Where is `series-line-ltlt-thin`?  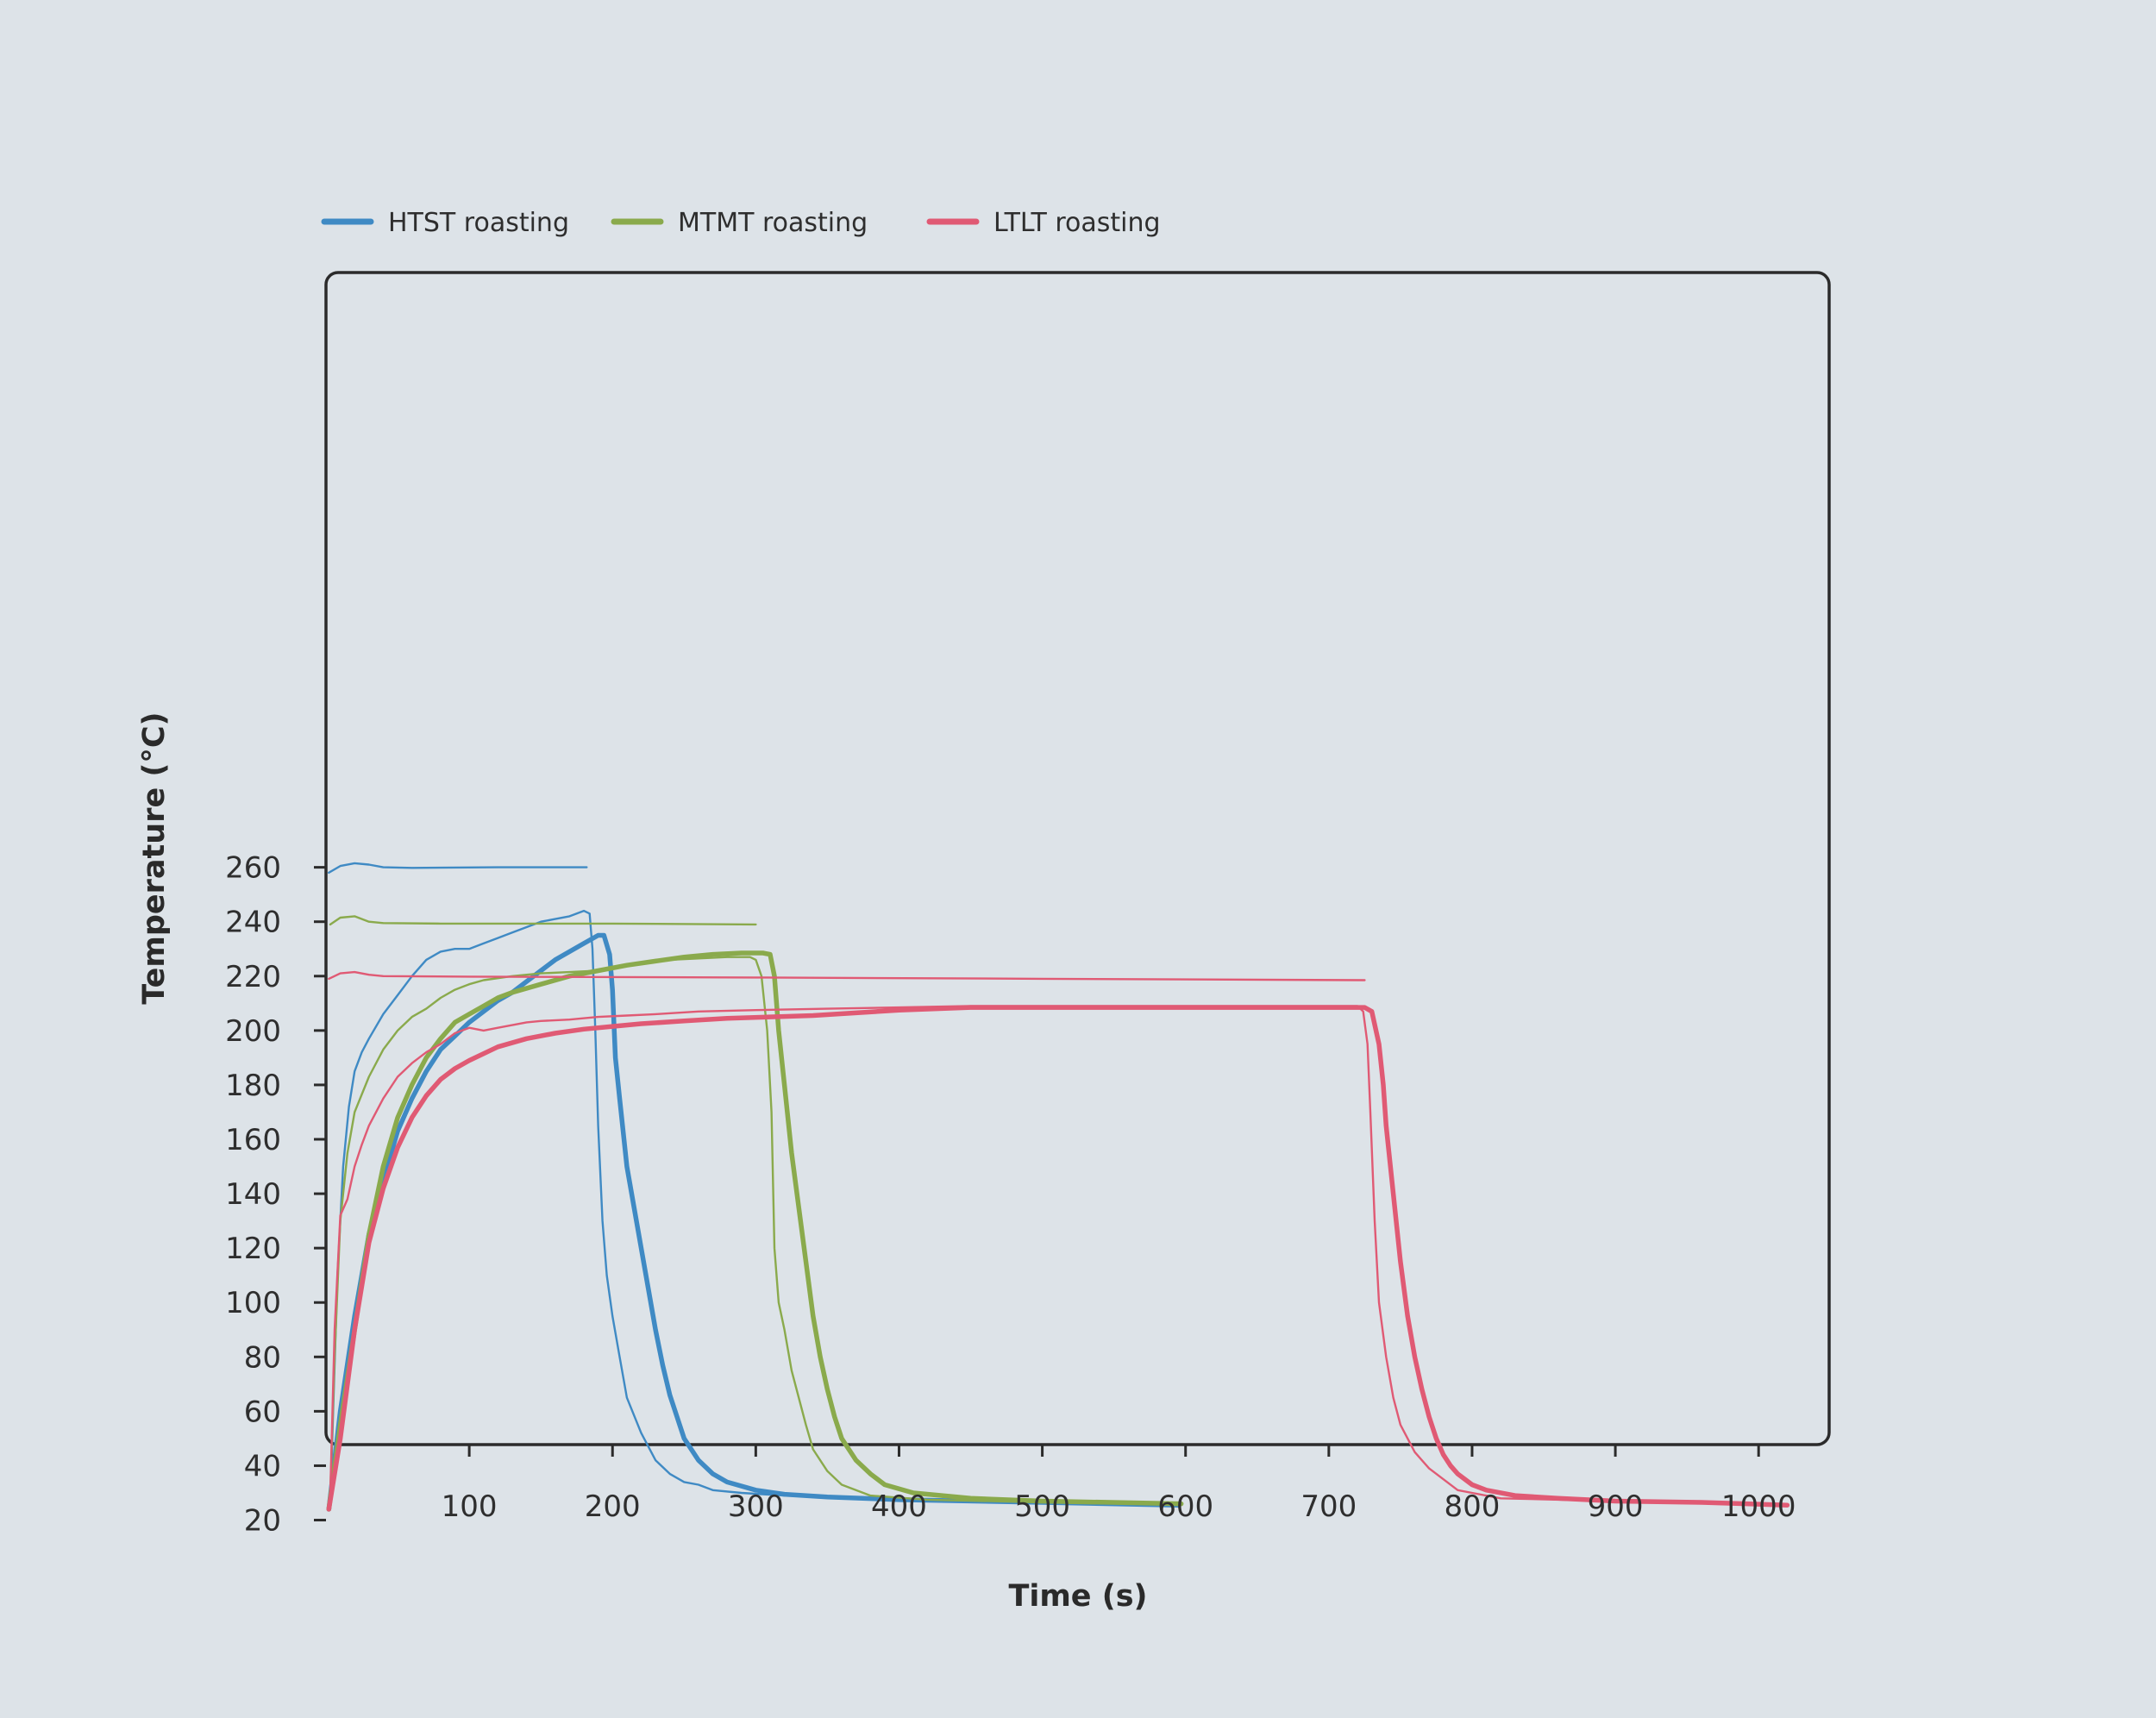 series-line-ltlt-thin is located at coordinates (847, 976).